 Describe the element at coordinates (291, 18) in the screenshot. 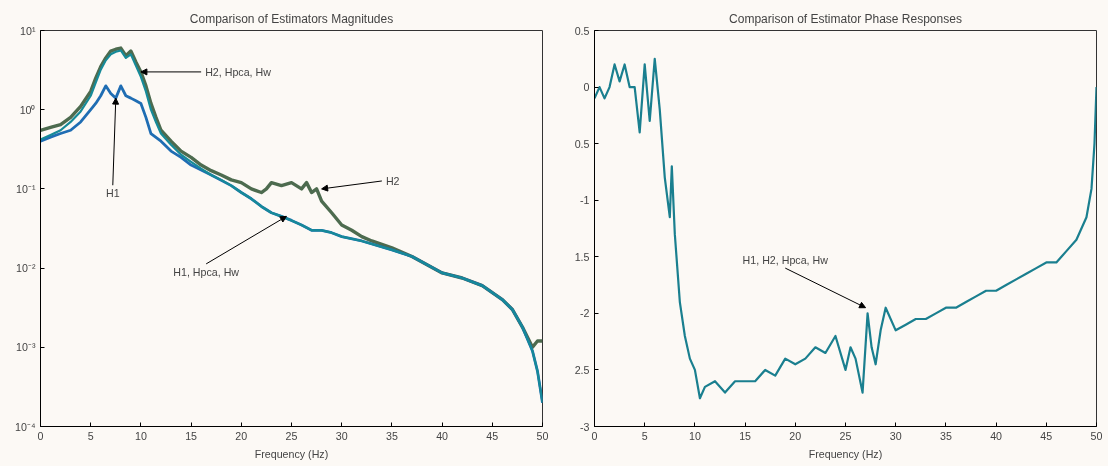

I see `chart-title: Comparison of Estimators Magnitudes` at that location.